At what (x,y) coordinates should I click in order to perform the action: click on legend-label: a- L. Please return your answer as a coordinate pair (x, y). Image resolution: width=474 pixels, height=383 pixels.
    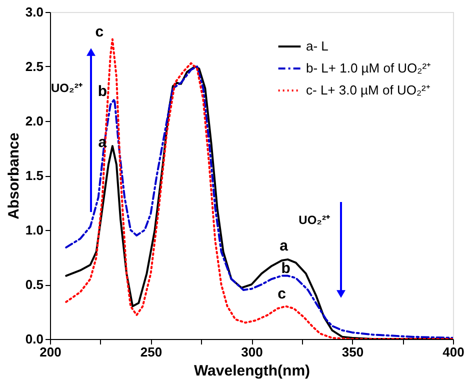
    Looking at the image, I should click on (317, 46).